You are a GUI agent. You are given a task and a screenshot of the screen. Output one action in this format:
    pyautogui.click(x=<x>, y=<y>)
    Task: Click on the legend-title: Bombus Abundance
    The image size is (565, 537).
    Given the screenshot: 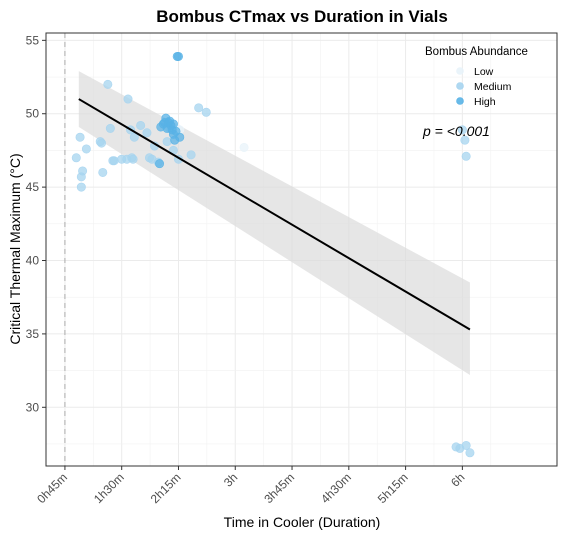 What is the action you would take?
    pyautogui.click(x=476, y=52)
    